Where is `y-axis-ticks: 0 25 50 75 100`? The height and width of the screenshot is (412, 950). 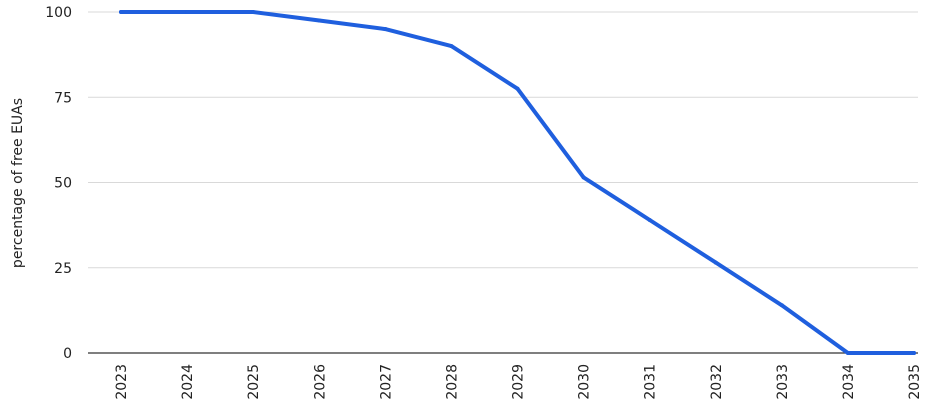 y-axis-ticks: 0 25 50 75 100 is located at coordinates (58, 183).